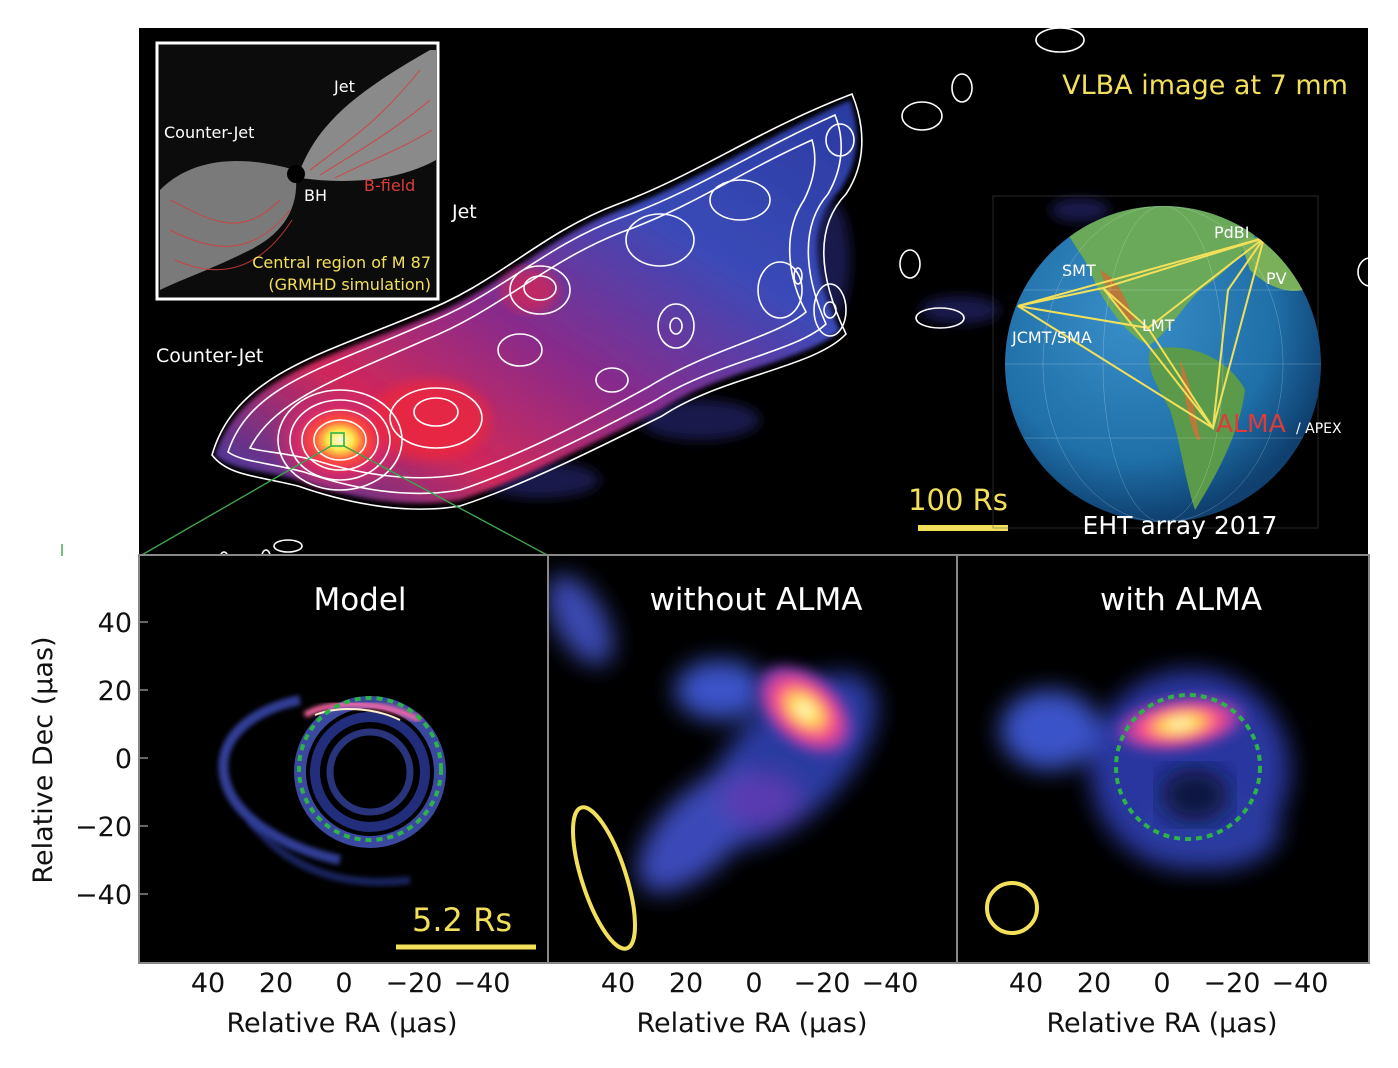 The height and width of the screenshot is (1068, 1398). What do you see at coordinates (1169, 1003) in the screenshot?
I see `x-axis-with-alma: 40 20 0 −20 −40 Relative RA (μas)` at bounding box center [1169, 1003].